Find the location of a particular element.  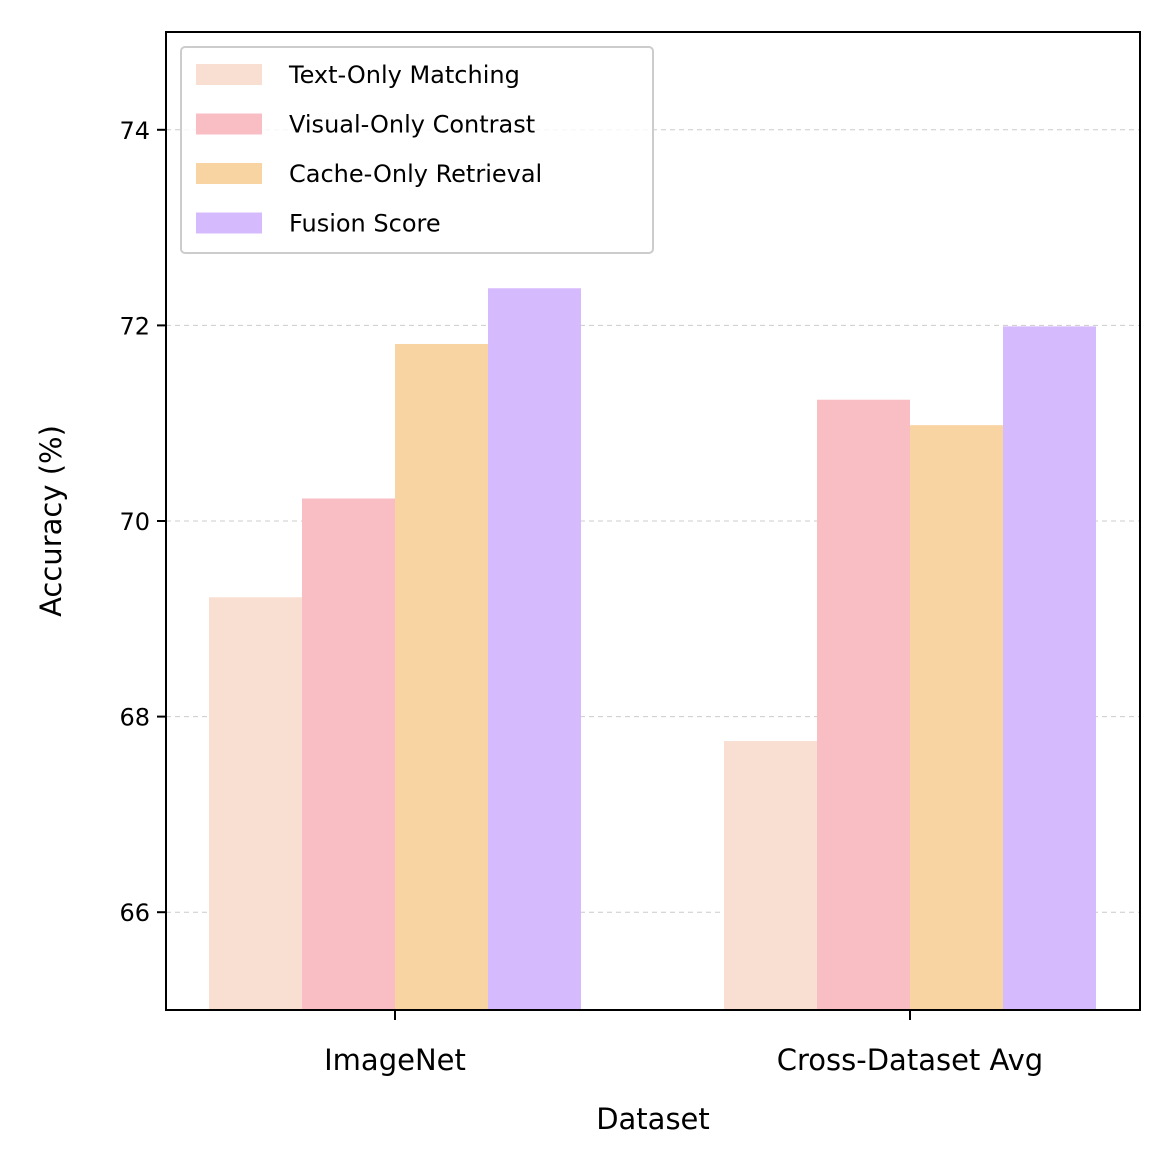

legend-label: Fusion Score is located at coordinates (365, 224).